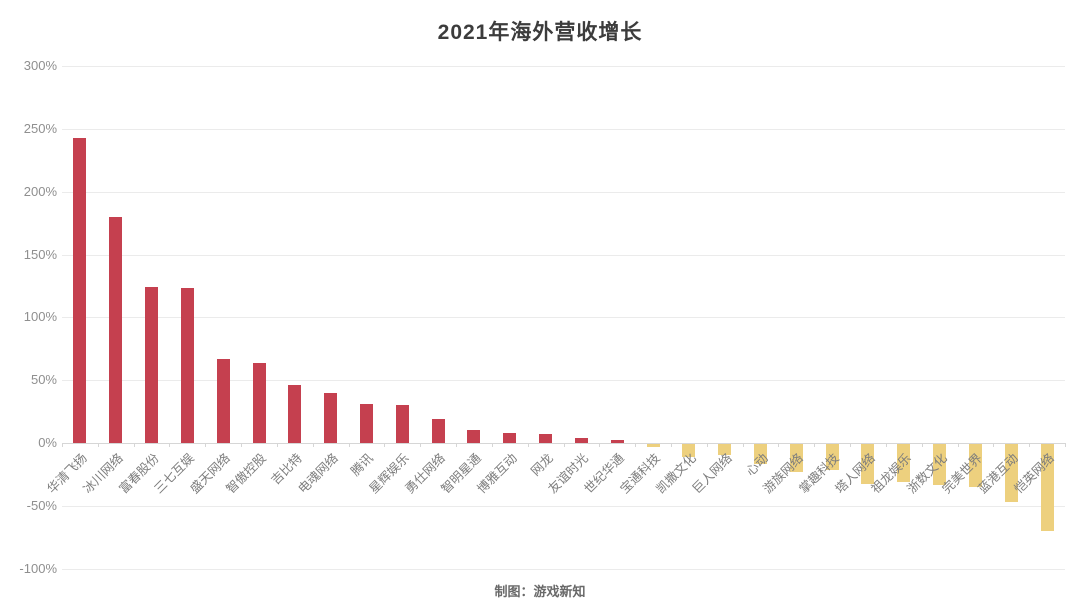  I want to click on y-tick-label: 250%, so click(40, 128).